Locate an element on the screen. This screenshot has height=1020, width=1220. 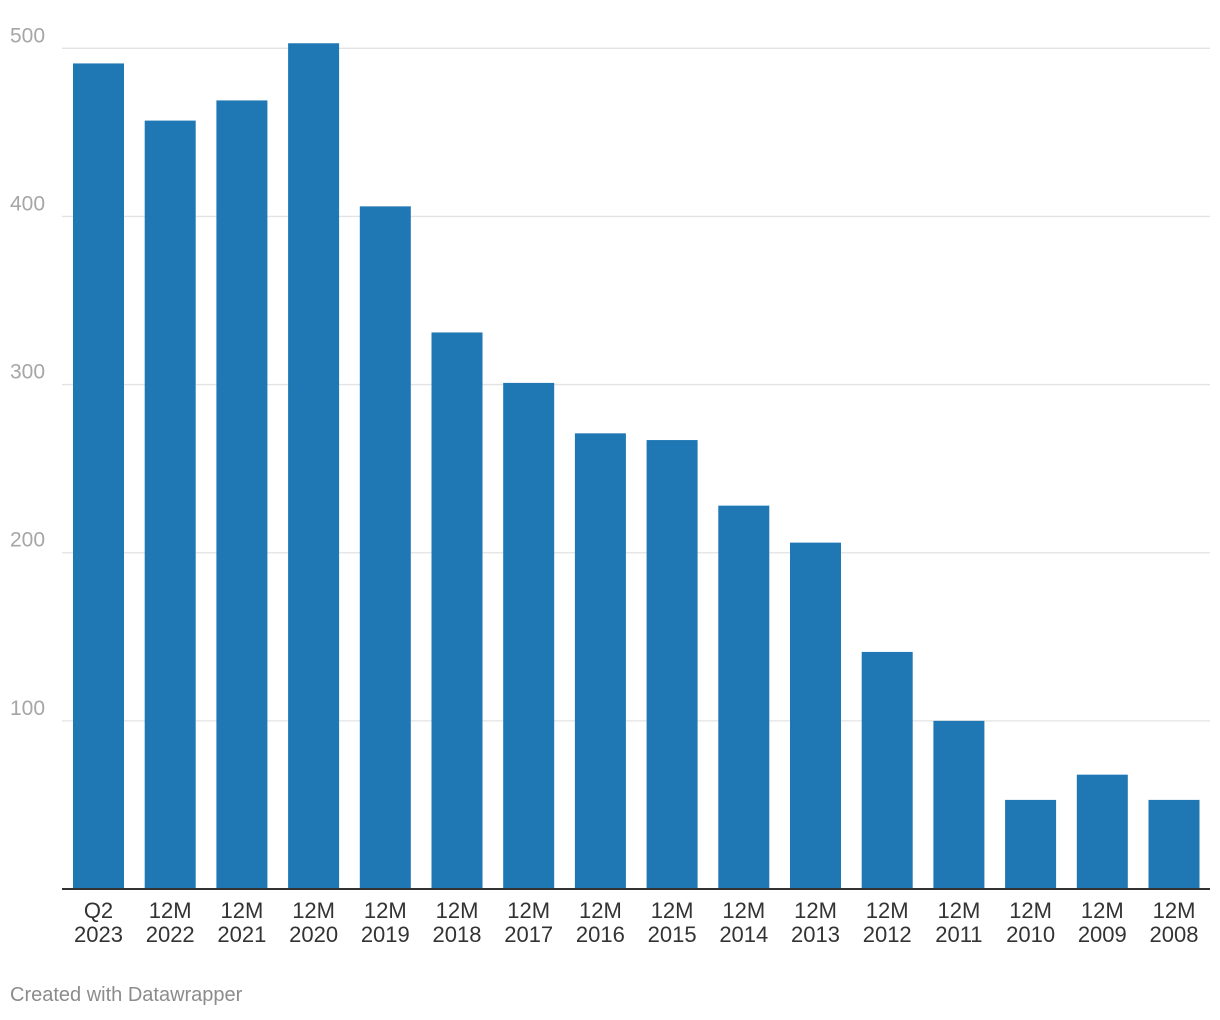
x-tick-label: 12M 2022 is located at coordinates (170, 922).